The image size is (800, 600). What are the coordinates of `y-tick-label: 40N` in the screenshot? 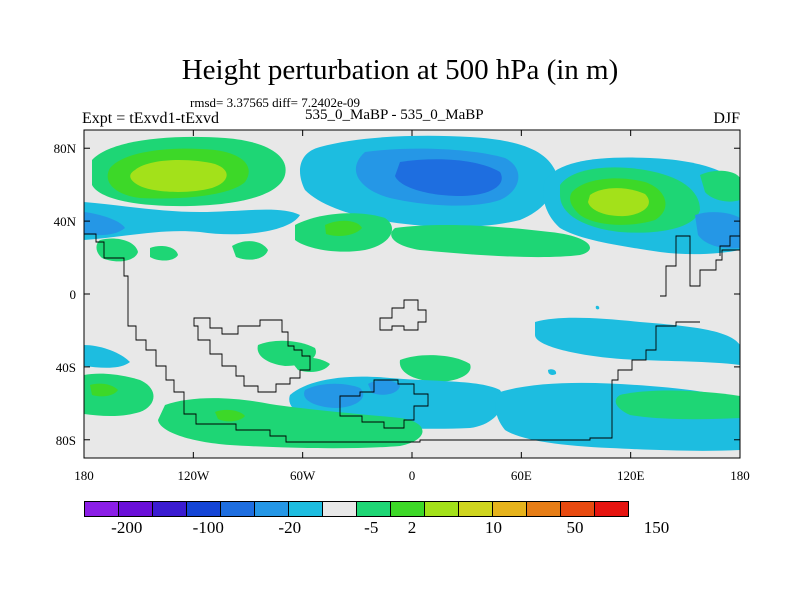 It's located at (65, 221).